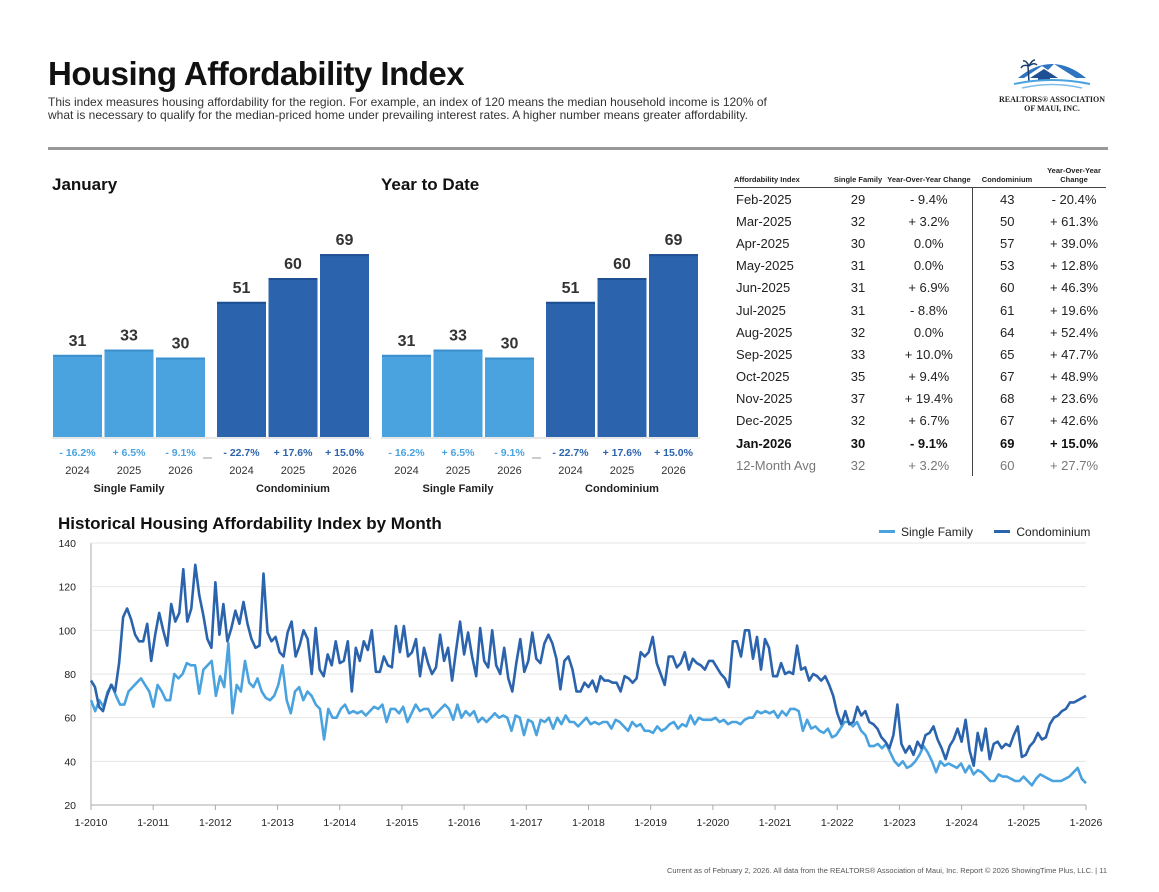 The image size is (1159, 892). I want to click on ytd-bar-cap-condominium-2025, so click(622, 279).